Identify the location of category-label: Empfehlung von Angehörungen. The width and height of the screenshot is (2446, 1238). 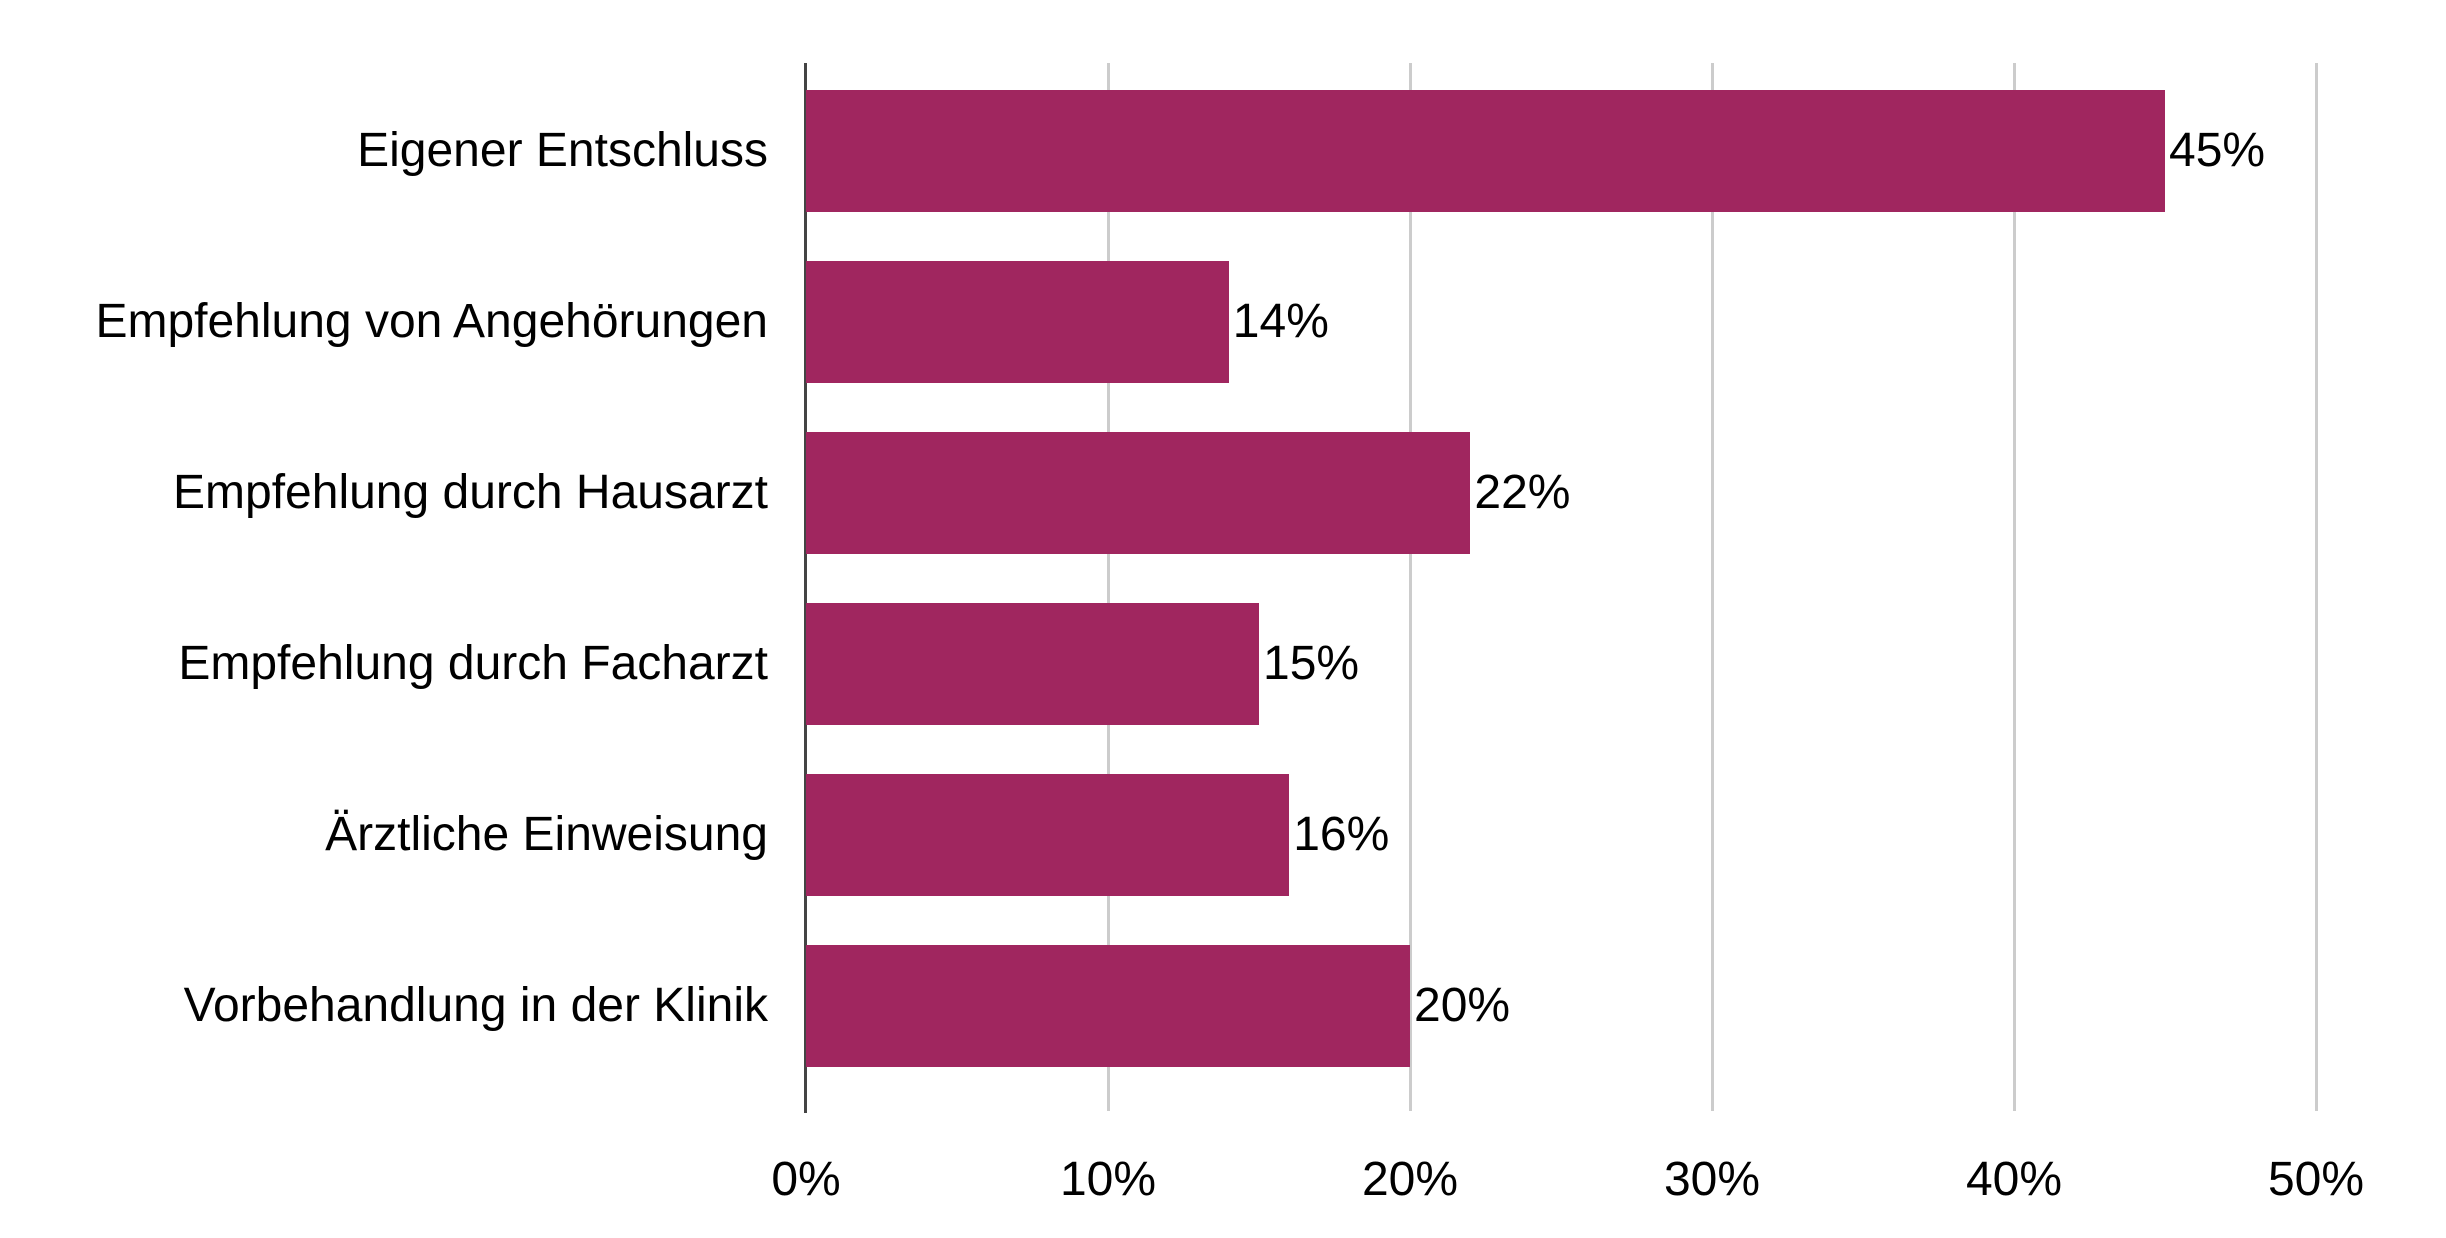
(431, 321).